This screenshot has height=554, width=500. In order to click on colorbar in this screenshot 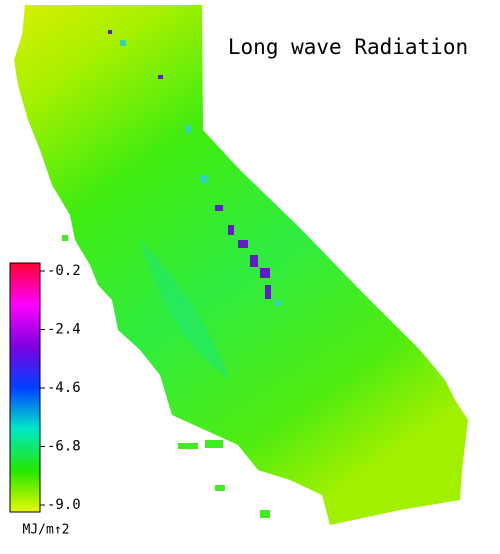, I will do `click(25, 387)`.